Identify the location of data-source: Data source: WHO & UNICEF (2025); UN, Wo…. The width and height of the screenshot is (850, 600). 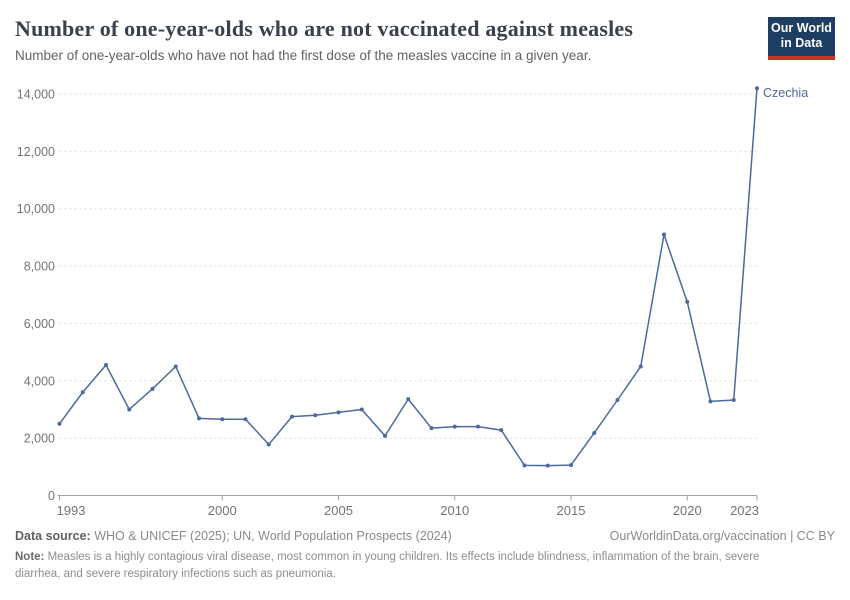
(233, 536).